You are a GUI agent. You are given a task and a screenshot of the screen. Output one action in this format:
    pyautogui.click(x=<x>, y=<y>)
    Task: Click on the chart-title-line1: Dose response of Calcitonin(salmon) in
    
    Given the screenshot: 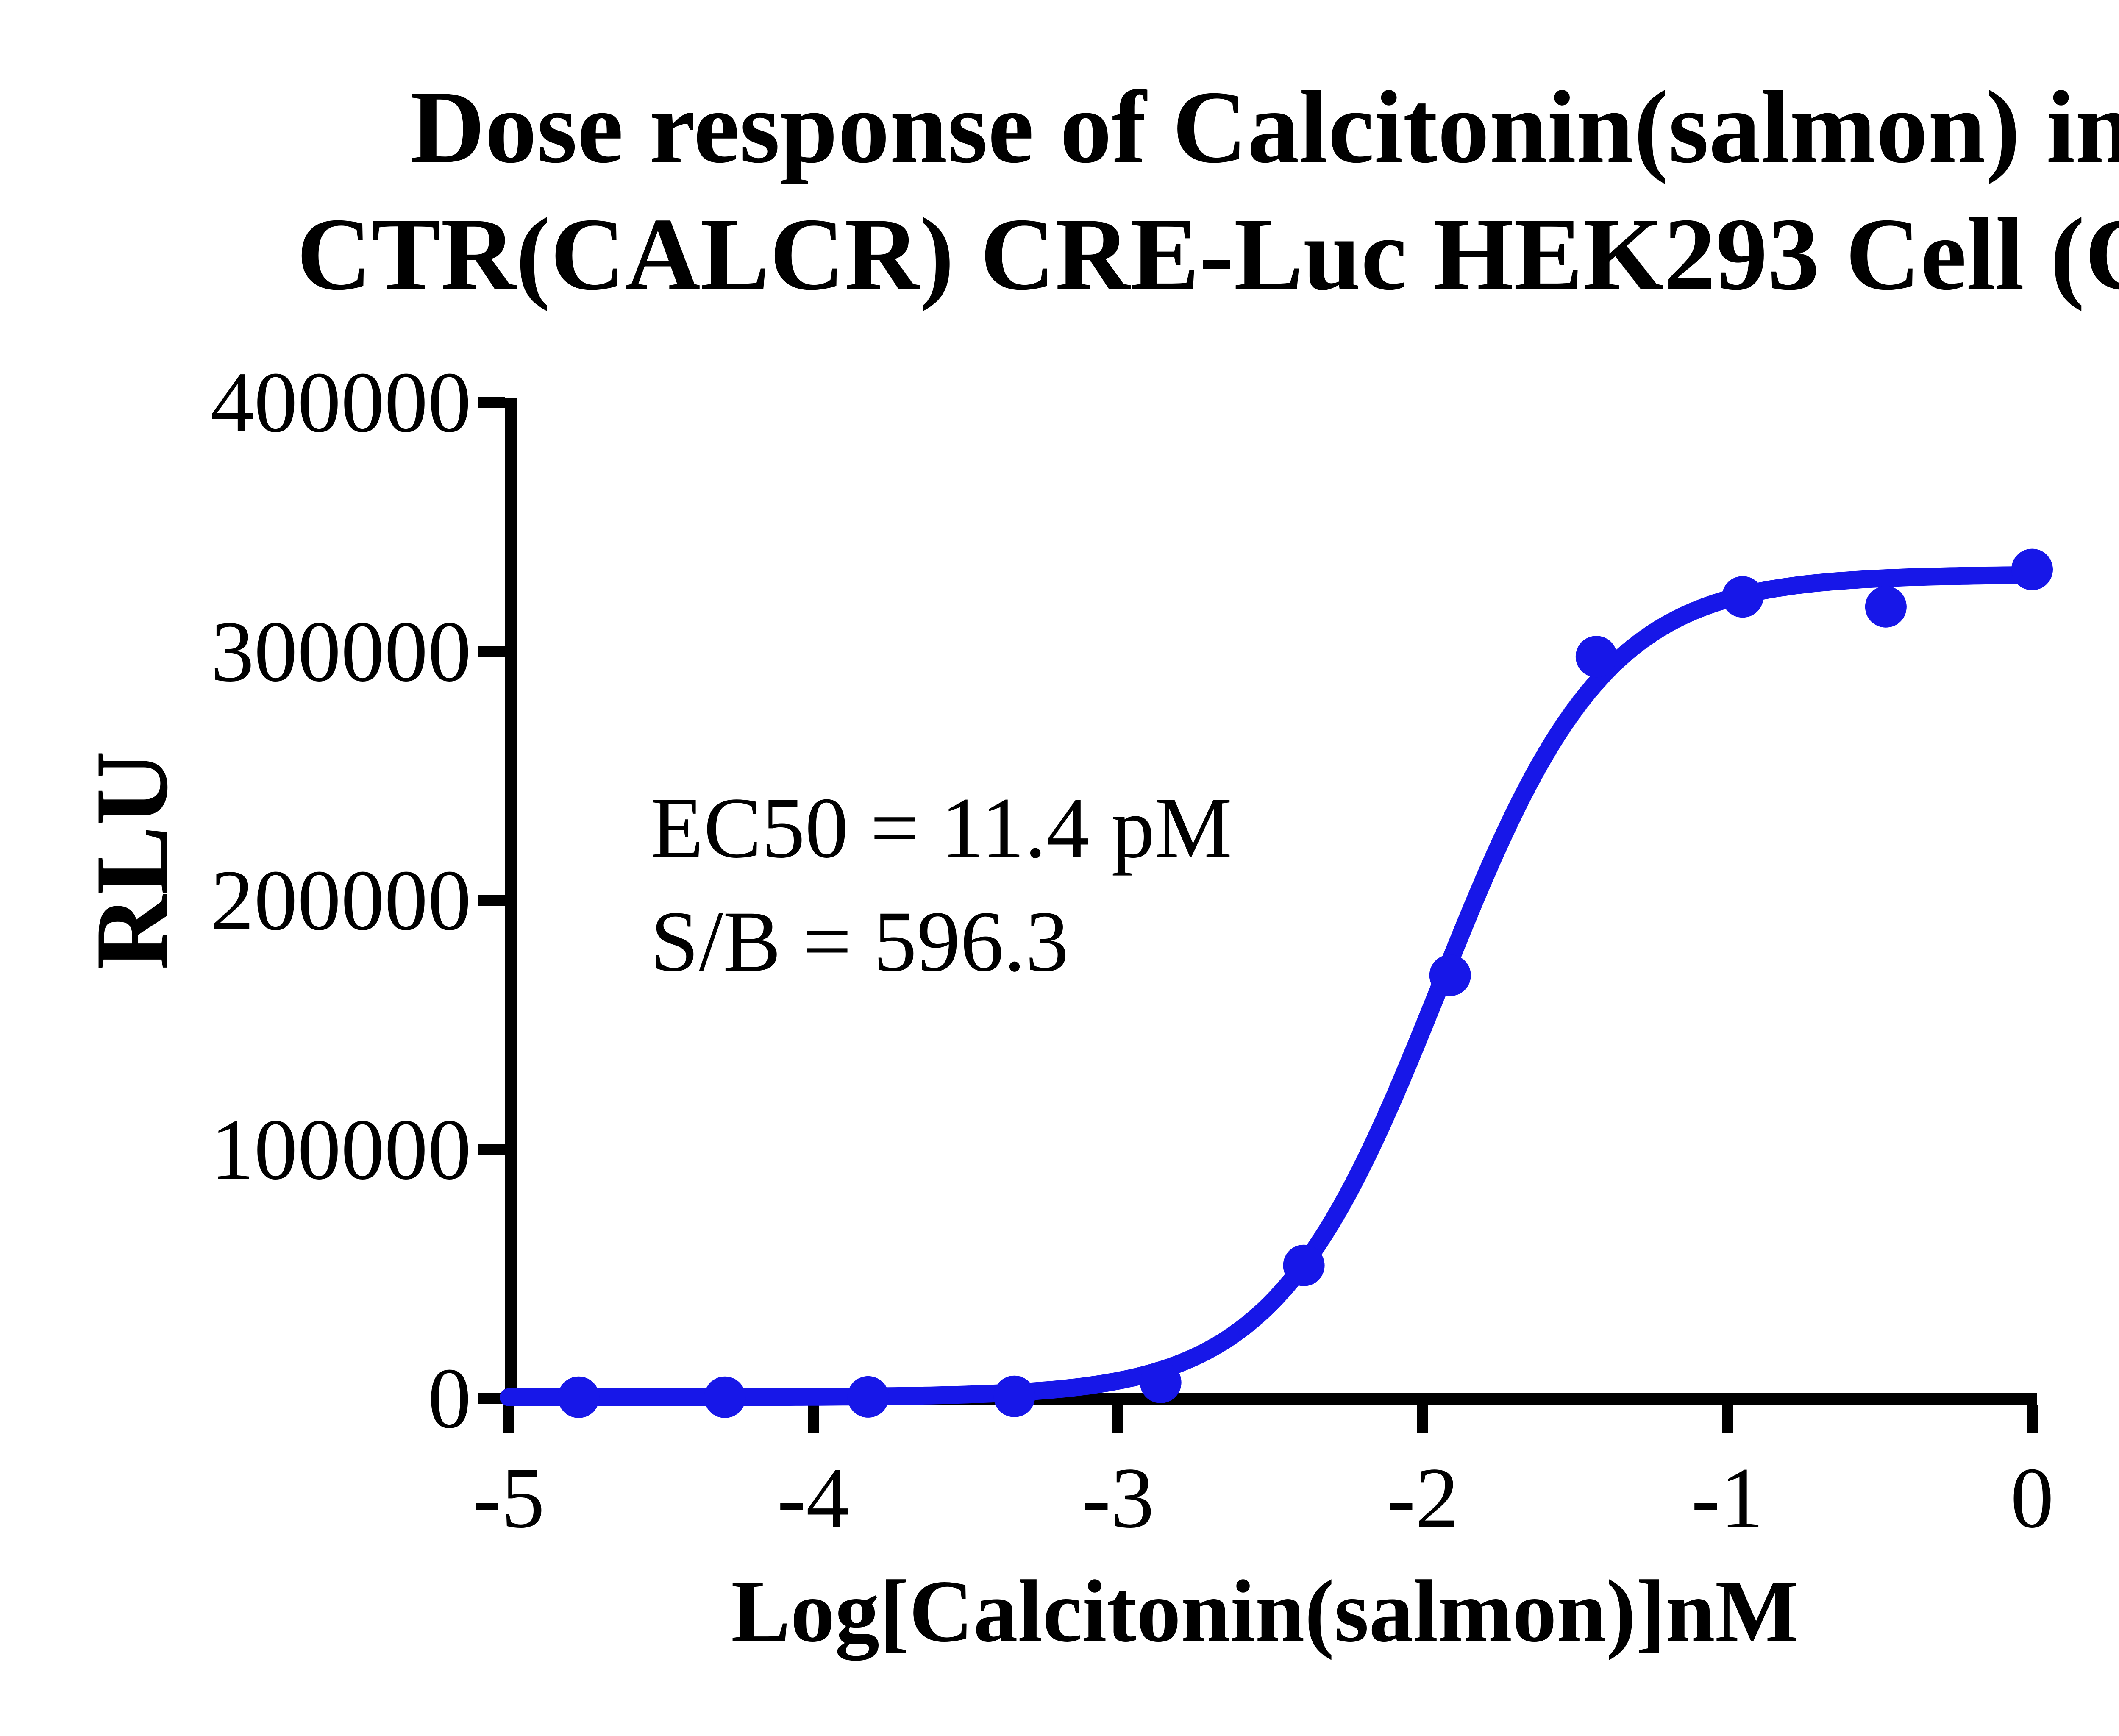 What is the action you would take?
    pyautogui.click(x=1265, y=127)
    